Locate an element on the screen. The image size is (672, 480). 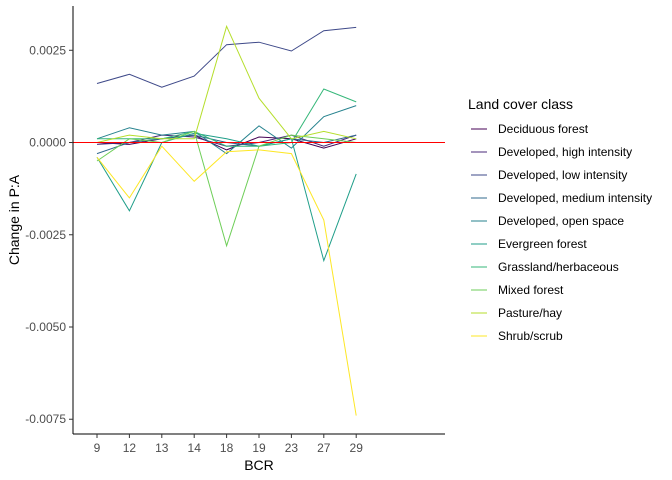
legend-label: Deciduous forest is located at coordinates (543, 129).